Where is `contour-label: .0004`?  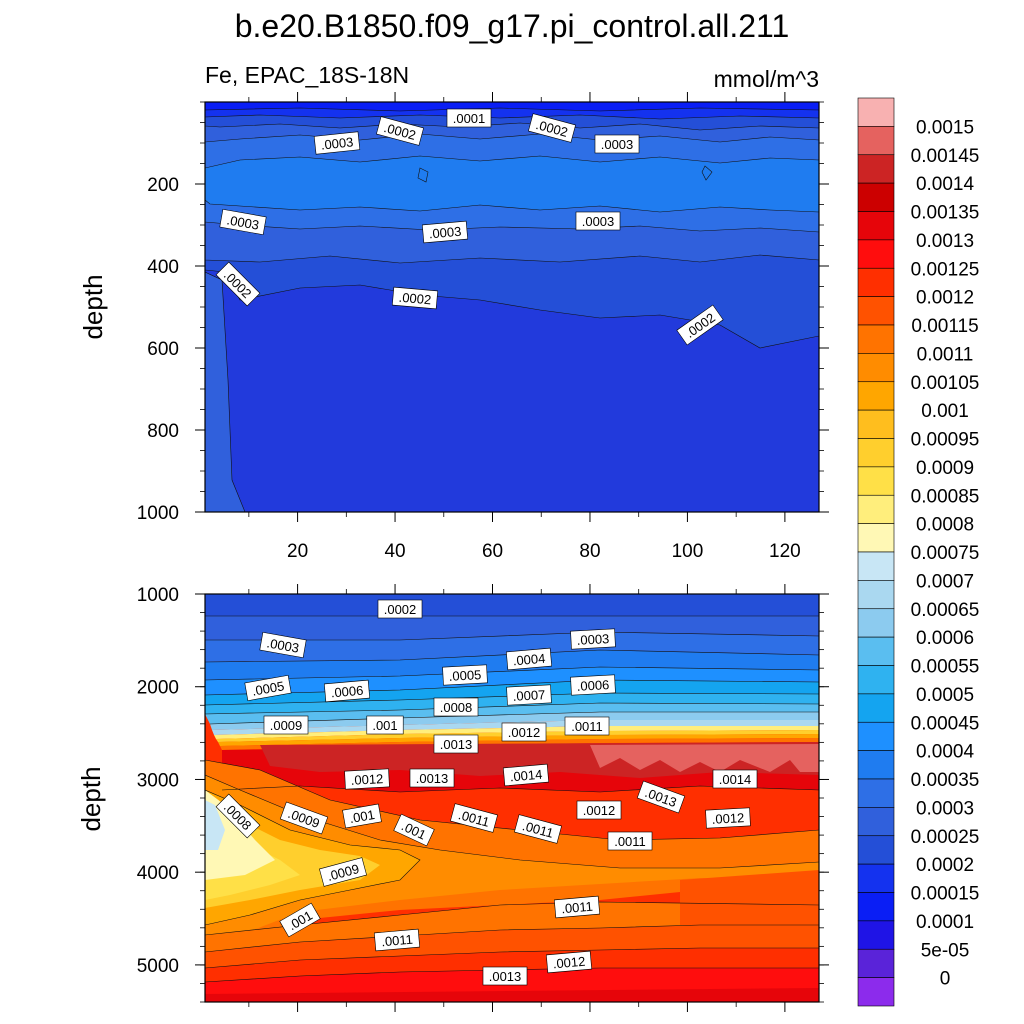 contour-label: .0004 is located at coordinates (529, 659).